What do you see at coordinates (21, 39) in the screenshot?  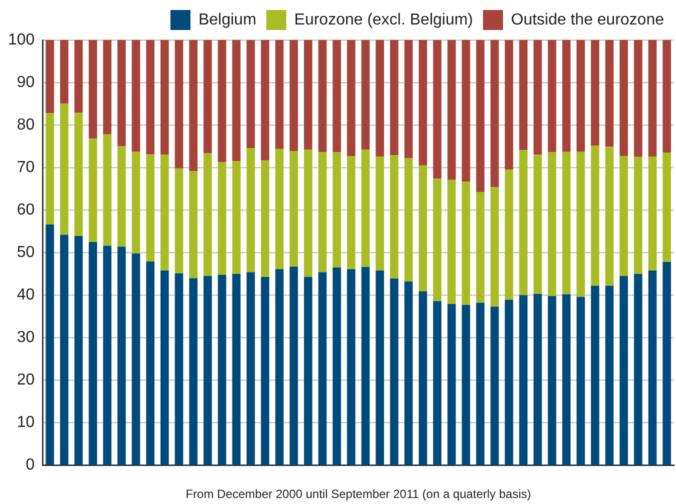 I see `y-tick-label: 100` at bounding box center [21, 39].